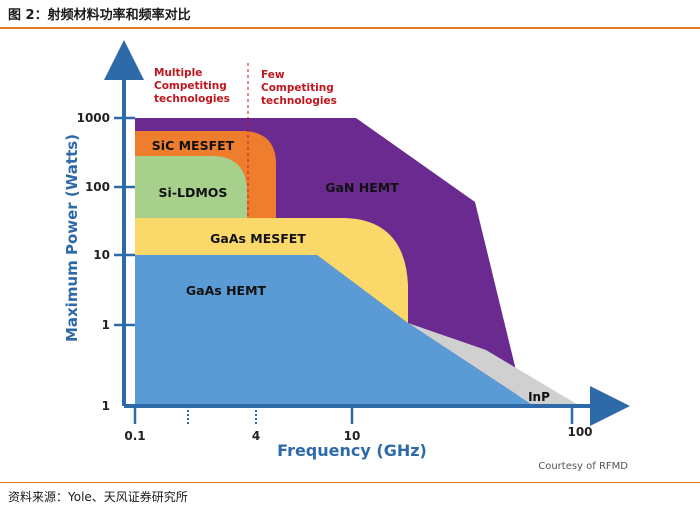 Image resolution: width=700 pixels, height=510 pixels. What do you see at coordinates (353, 416) in the screenshot?
I see `x-ticks` at bounding box center [353, 416].